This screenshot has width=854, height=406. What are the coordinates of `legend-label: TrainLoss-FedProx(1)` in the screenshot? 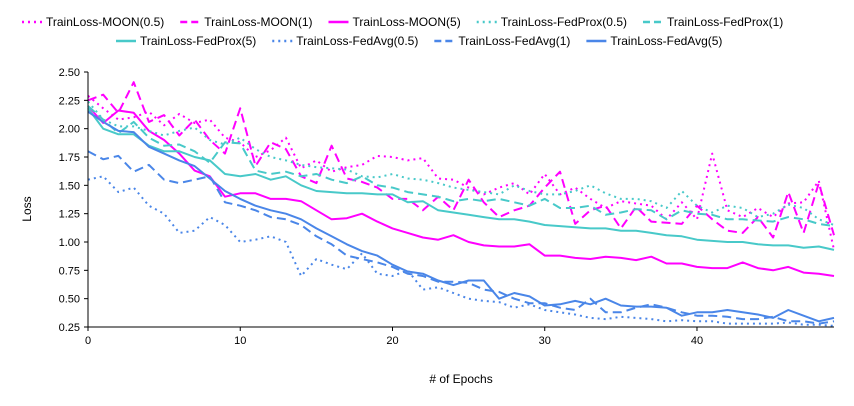 It's located at (725, 22).